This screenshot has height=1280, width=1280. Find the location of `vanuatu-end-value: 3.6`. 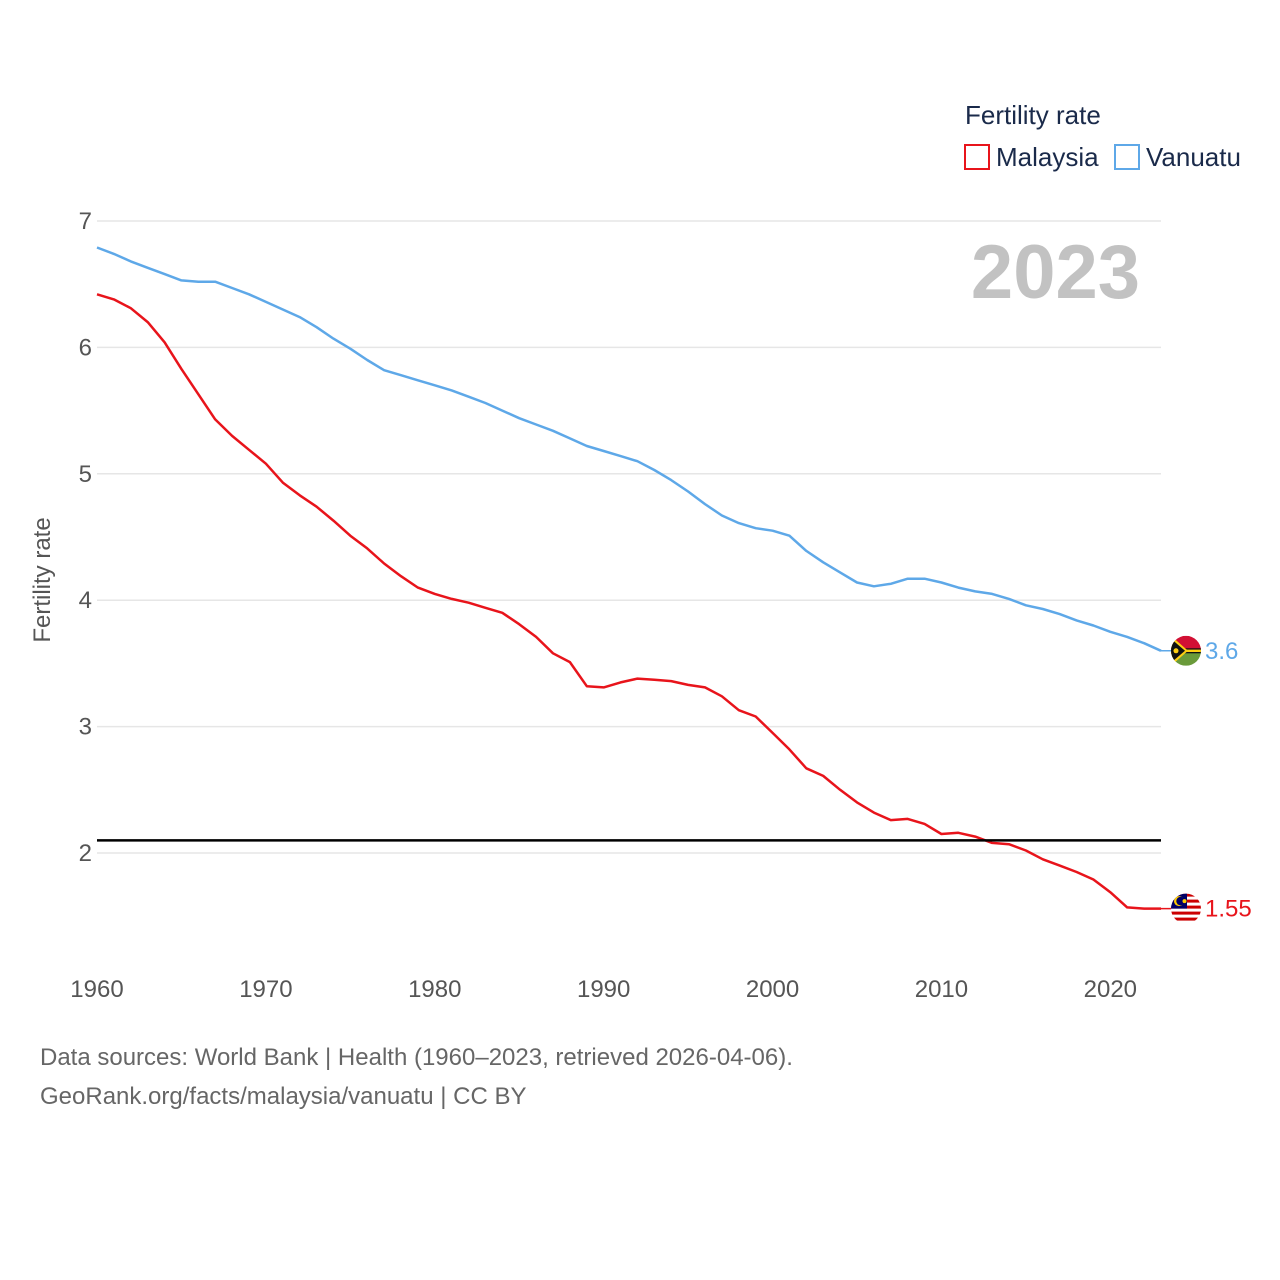

vanuatu-end-value: 3.6 is located at coordinates (1221, 651).